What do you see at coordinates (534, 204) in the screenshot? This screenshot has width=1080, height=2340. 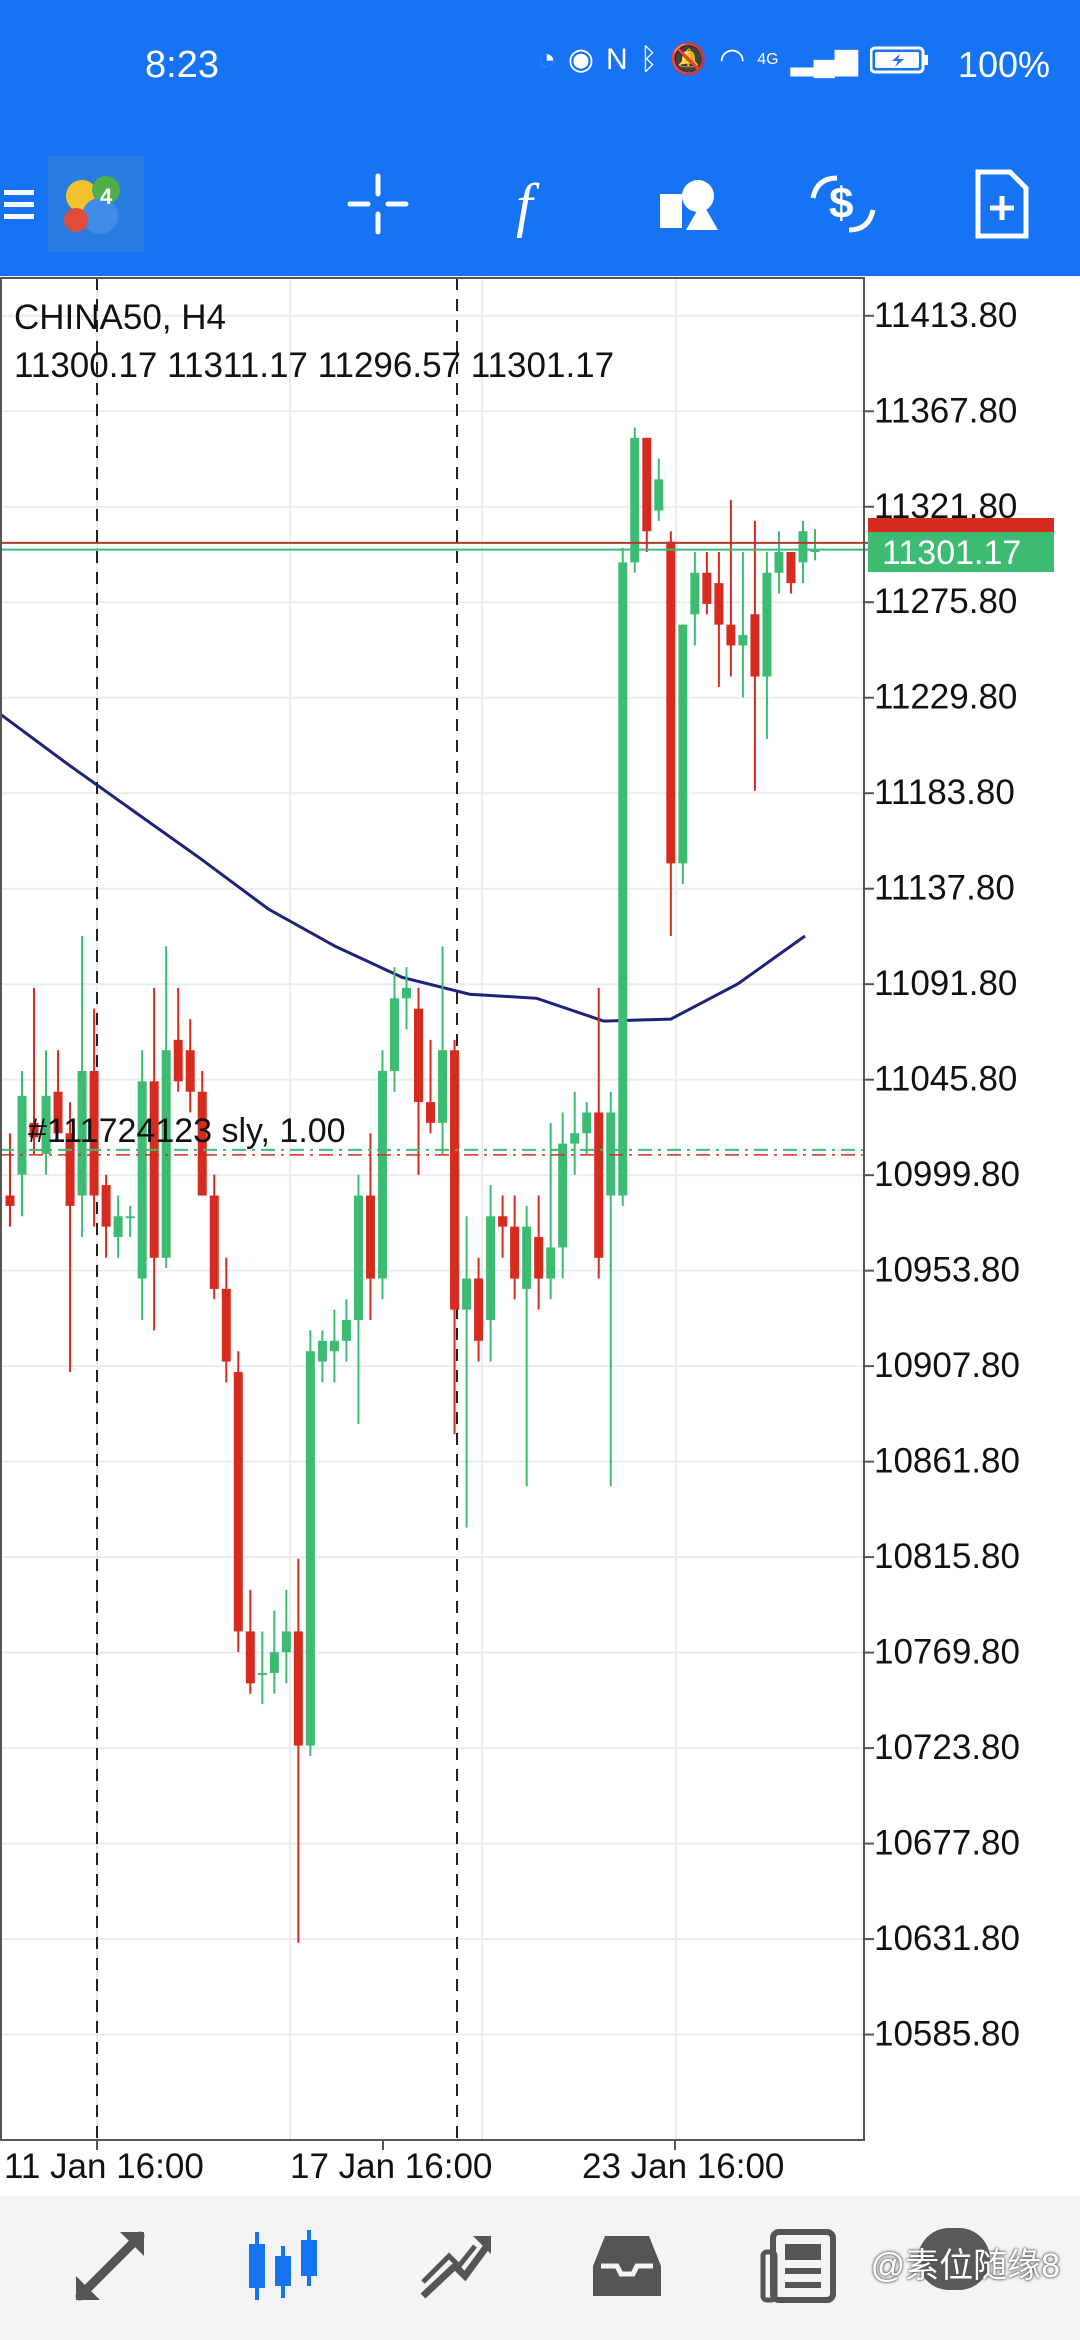 I see `indicators-button: f` at bounding box center [534, 204].